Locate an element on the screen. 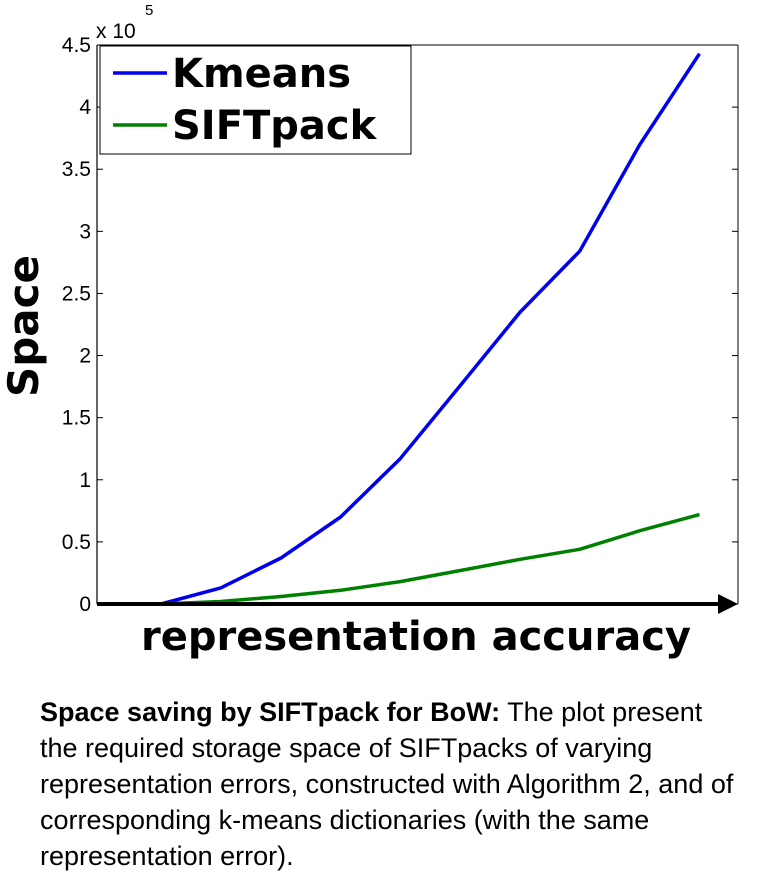  caption-title: Space saving by SIFTpack for BoW: is located at coordinates (270, 712).